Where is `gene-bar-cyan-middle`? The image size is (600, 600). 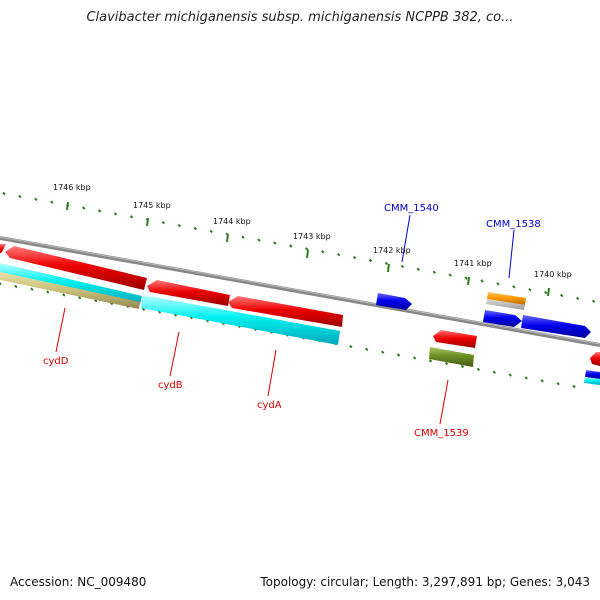 gene-bar-cyan-middle is located at coordinates (240, 320).